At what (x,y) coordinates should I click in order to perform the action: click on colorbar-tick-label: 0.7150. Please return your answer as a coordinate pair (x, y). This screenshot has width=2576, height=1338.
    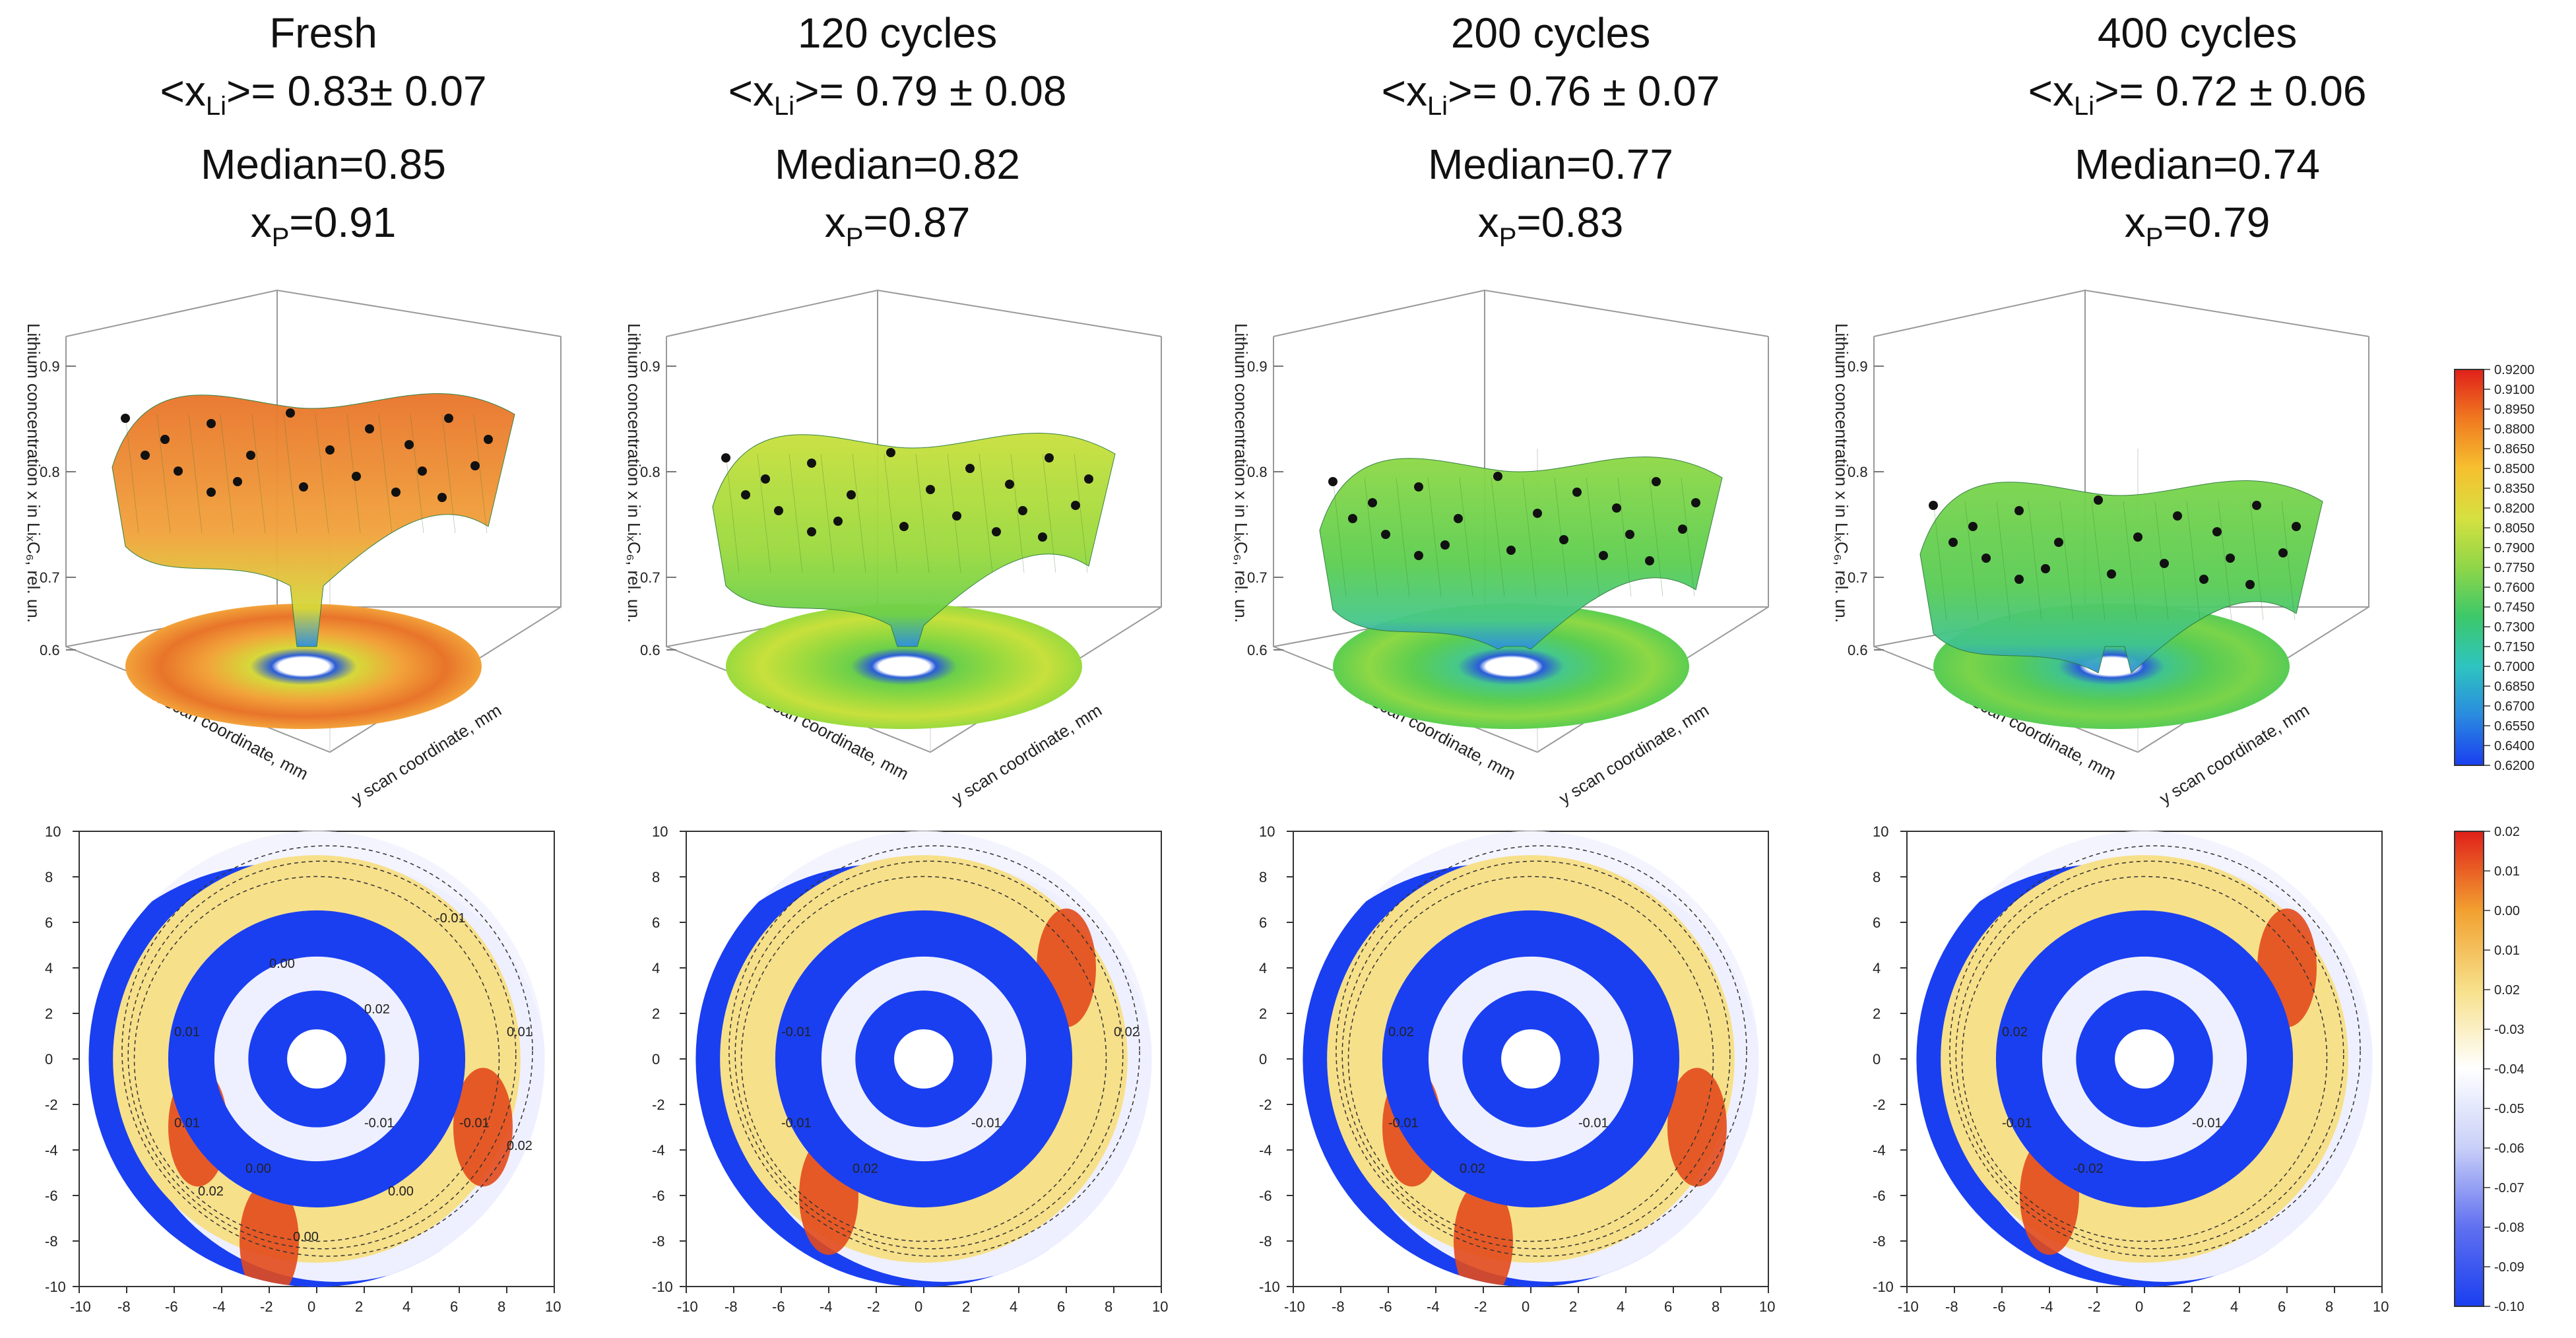
    Looking at the image, I should click on (2514, 647).